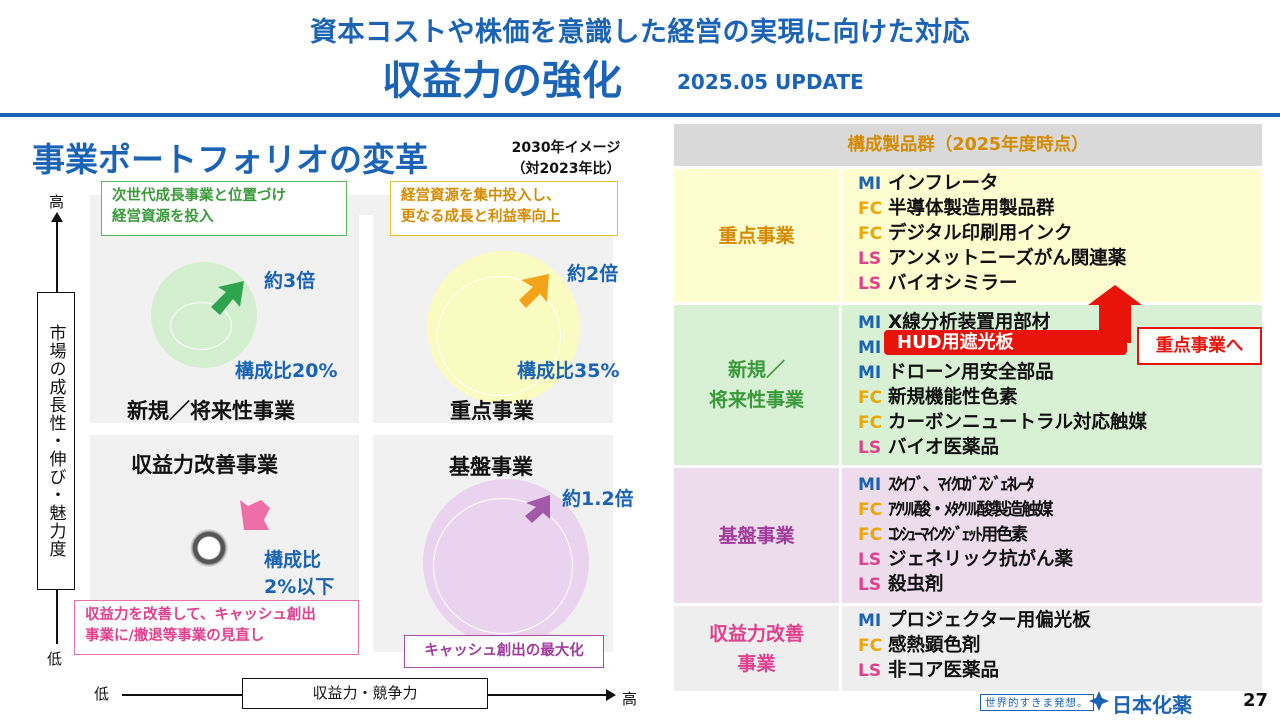 This screenshot has width=1280, height=720. What do you see at coordinates (502, 81) in the screenshot?
I see `slide-title: 収益力の強化` at bounding box center [502, 81].